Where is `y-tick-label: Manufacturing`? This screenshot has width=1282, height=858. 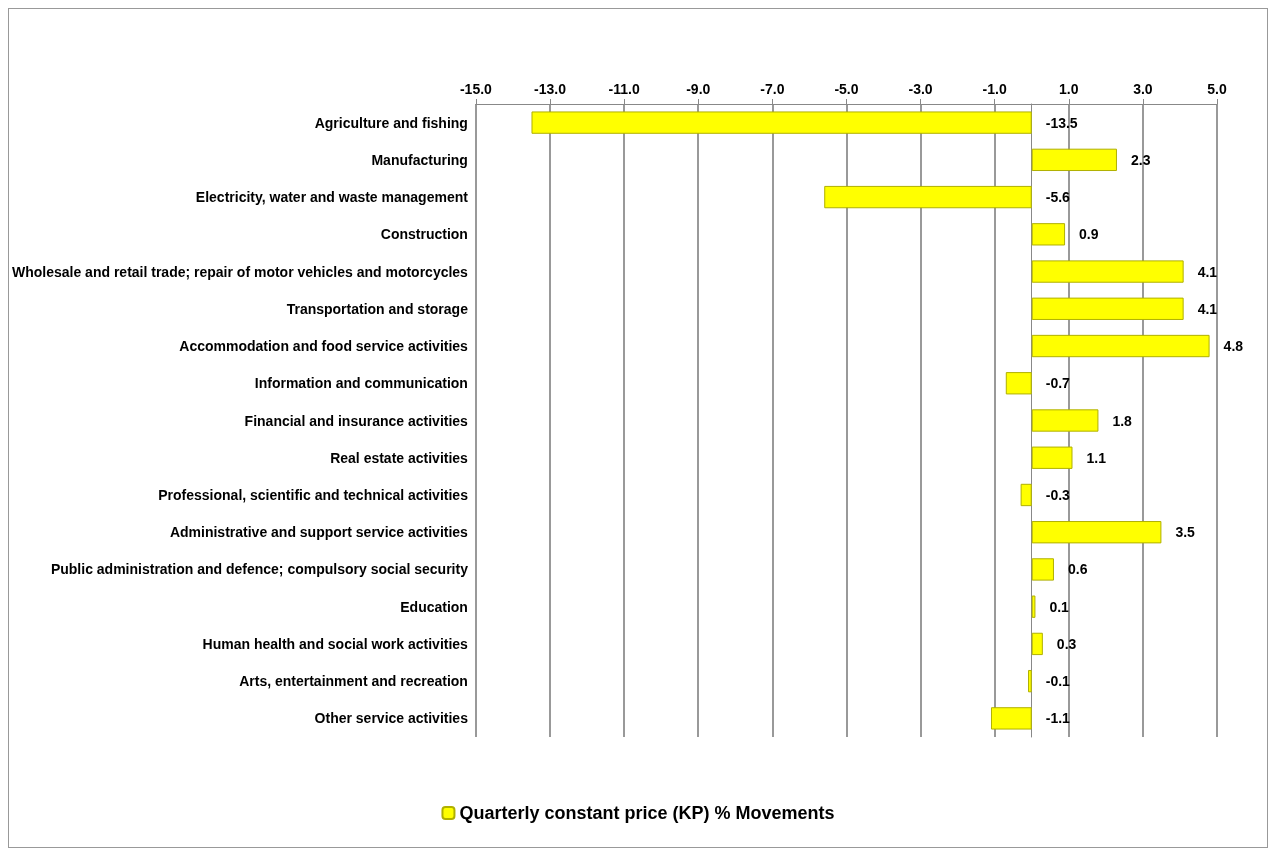 y-tick-label: Manufacturing is located at coordinates (419, 159).